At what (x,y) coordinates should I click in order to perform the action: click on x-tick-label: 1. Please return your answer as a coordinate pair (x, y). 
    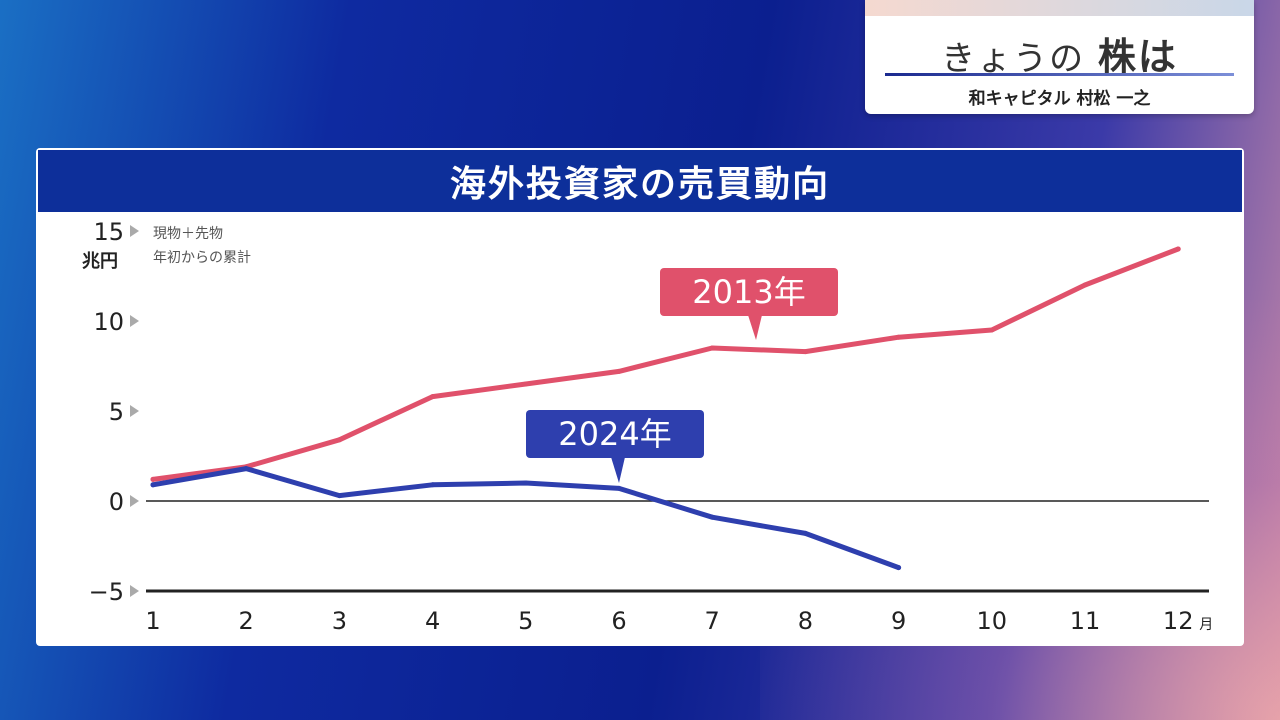
    Looking at the image, I should click on (152, 621).